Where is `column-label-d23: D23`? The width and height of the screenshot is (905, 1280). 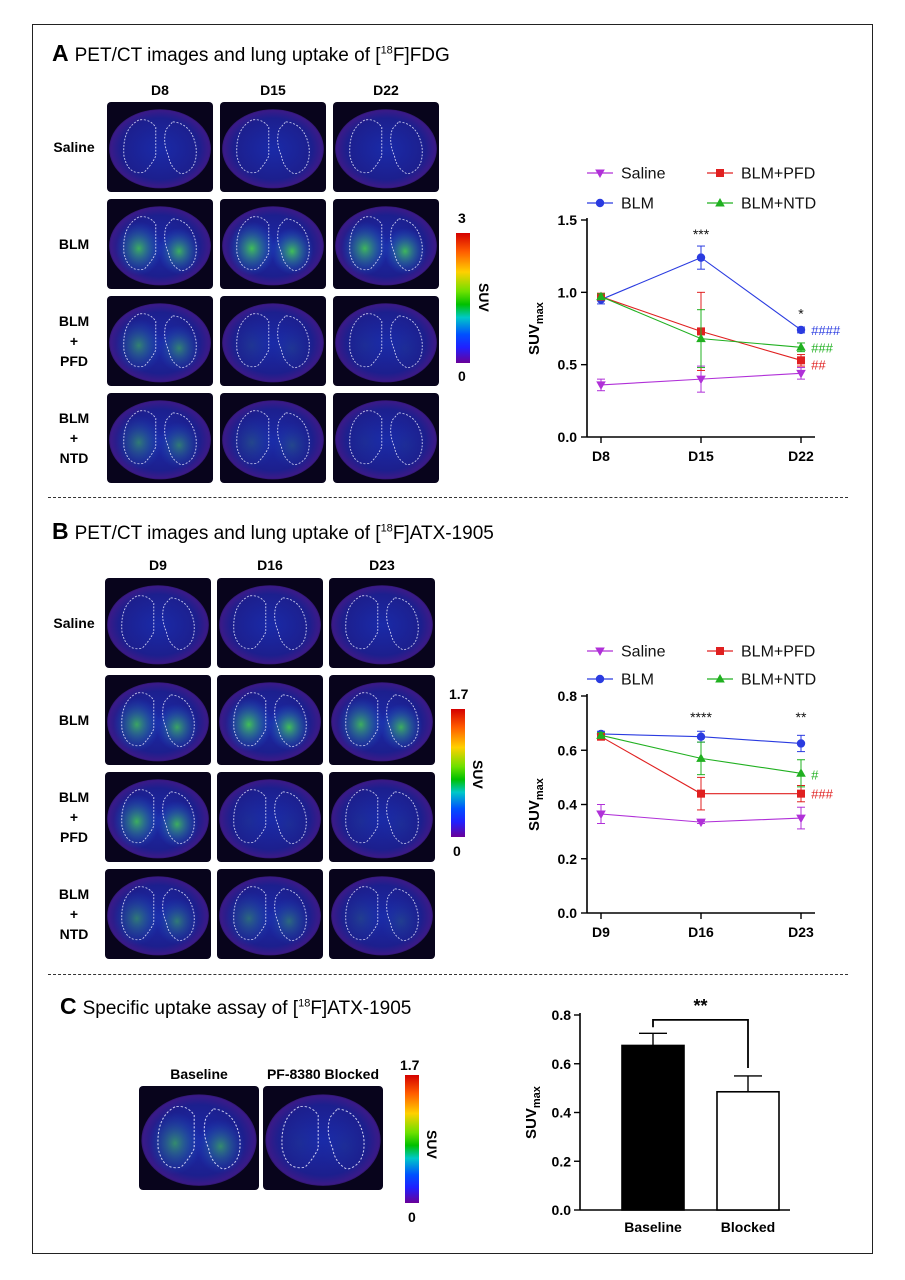 column-label-d23: D23 is located at coordinates (382, 565).